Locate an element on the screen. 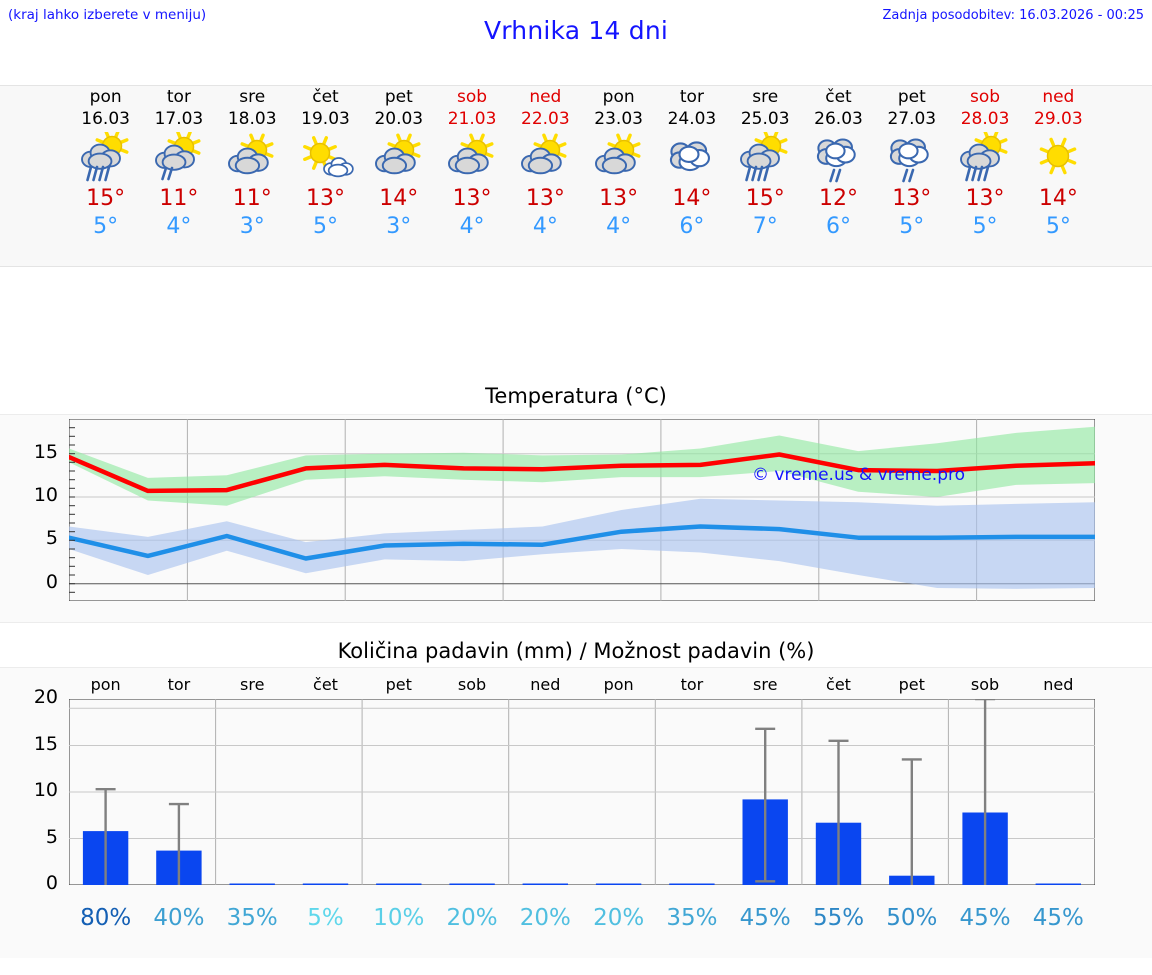 Image resolution: width=1152 pixels, height=975 pixels. precipitation-day-label: pet is located at coordinates (398, 684).